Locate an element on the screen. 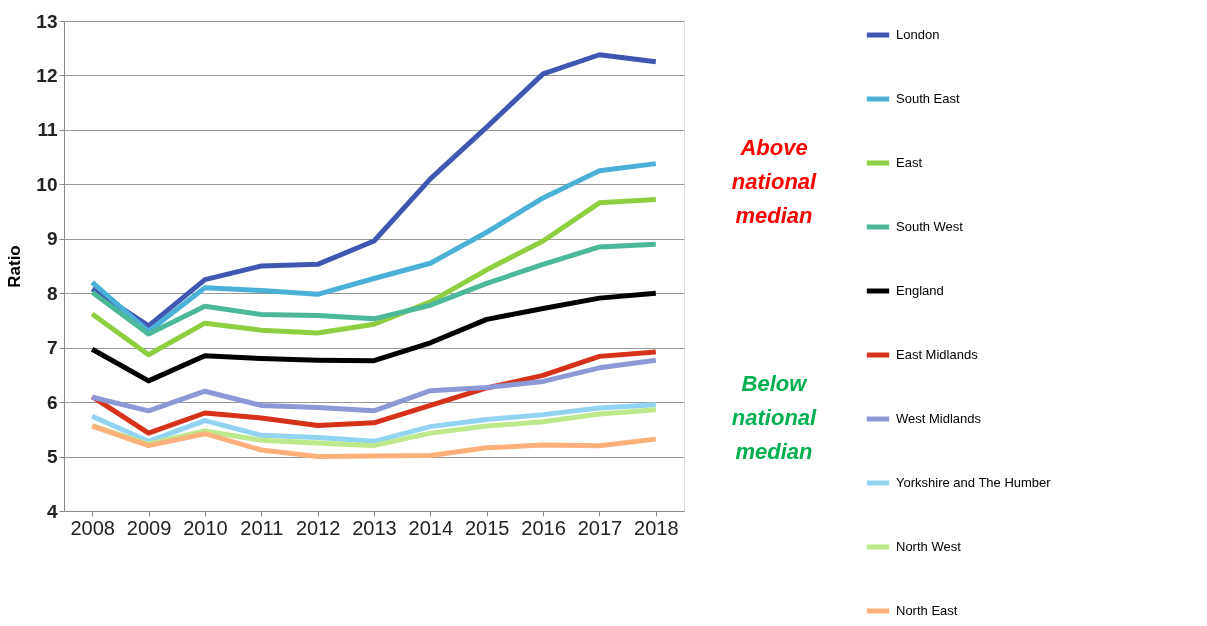 The width and height of the screenshot is (1207, 626). x-tick-label: 2014 is located at coordinates (431, 527).